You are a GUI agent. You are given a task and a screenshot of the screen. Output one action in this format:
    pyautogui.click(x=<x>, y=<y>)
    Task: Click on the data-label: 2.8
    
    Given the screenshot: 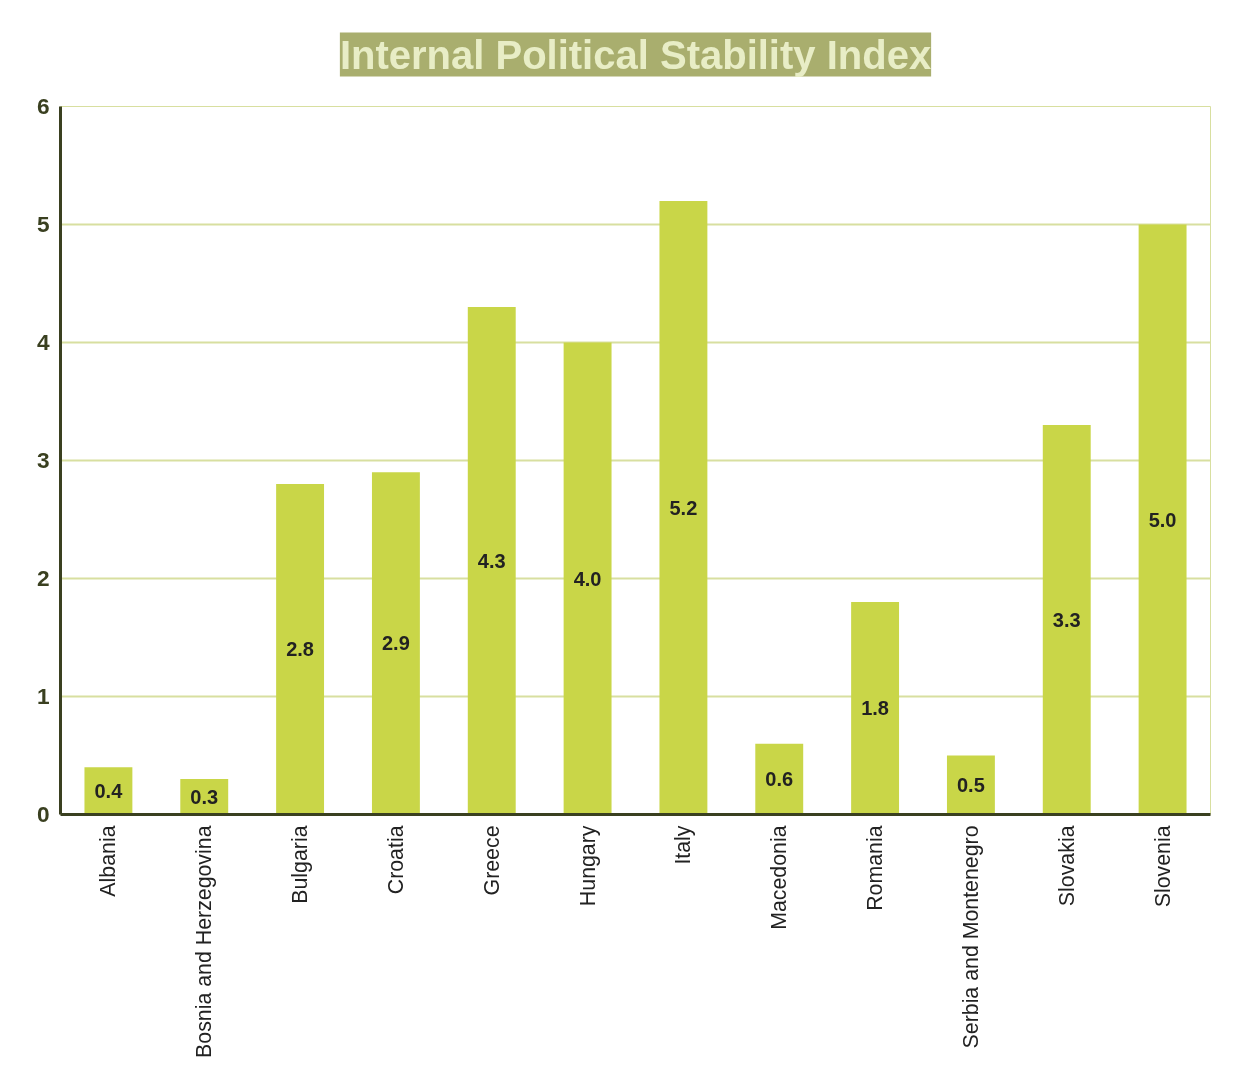 What is the action you would take?
    pyautogui.click(x=300, y=649)
    